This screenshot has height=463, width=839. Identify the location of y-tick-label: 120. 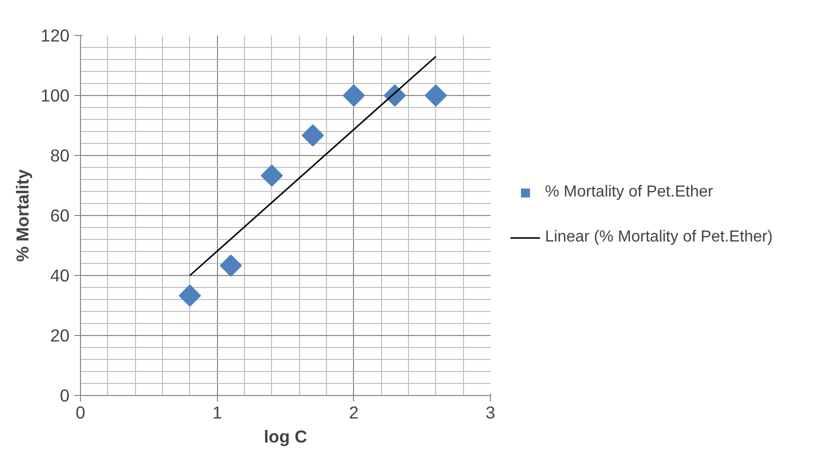
(55, 36).